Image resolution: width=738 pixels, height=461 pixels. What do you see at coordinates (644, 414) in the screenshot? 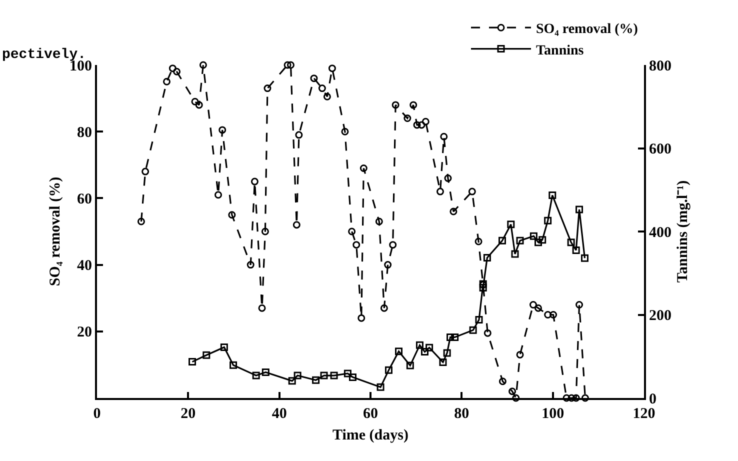
I see `x-tick-label: 120` at bounding box center [644, 414].